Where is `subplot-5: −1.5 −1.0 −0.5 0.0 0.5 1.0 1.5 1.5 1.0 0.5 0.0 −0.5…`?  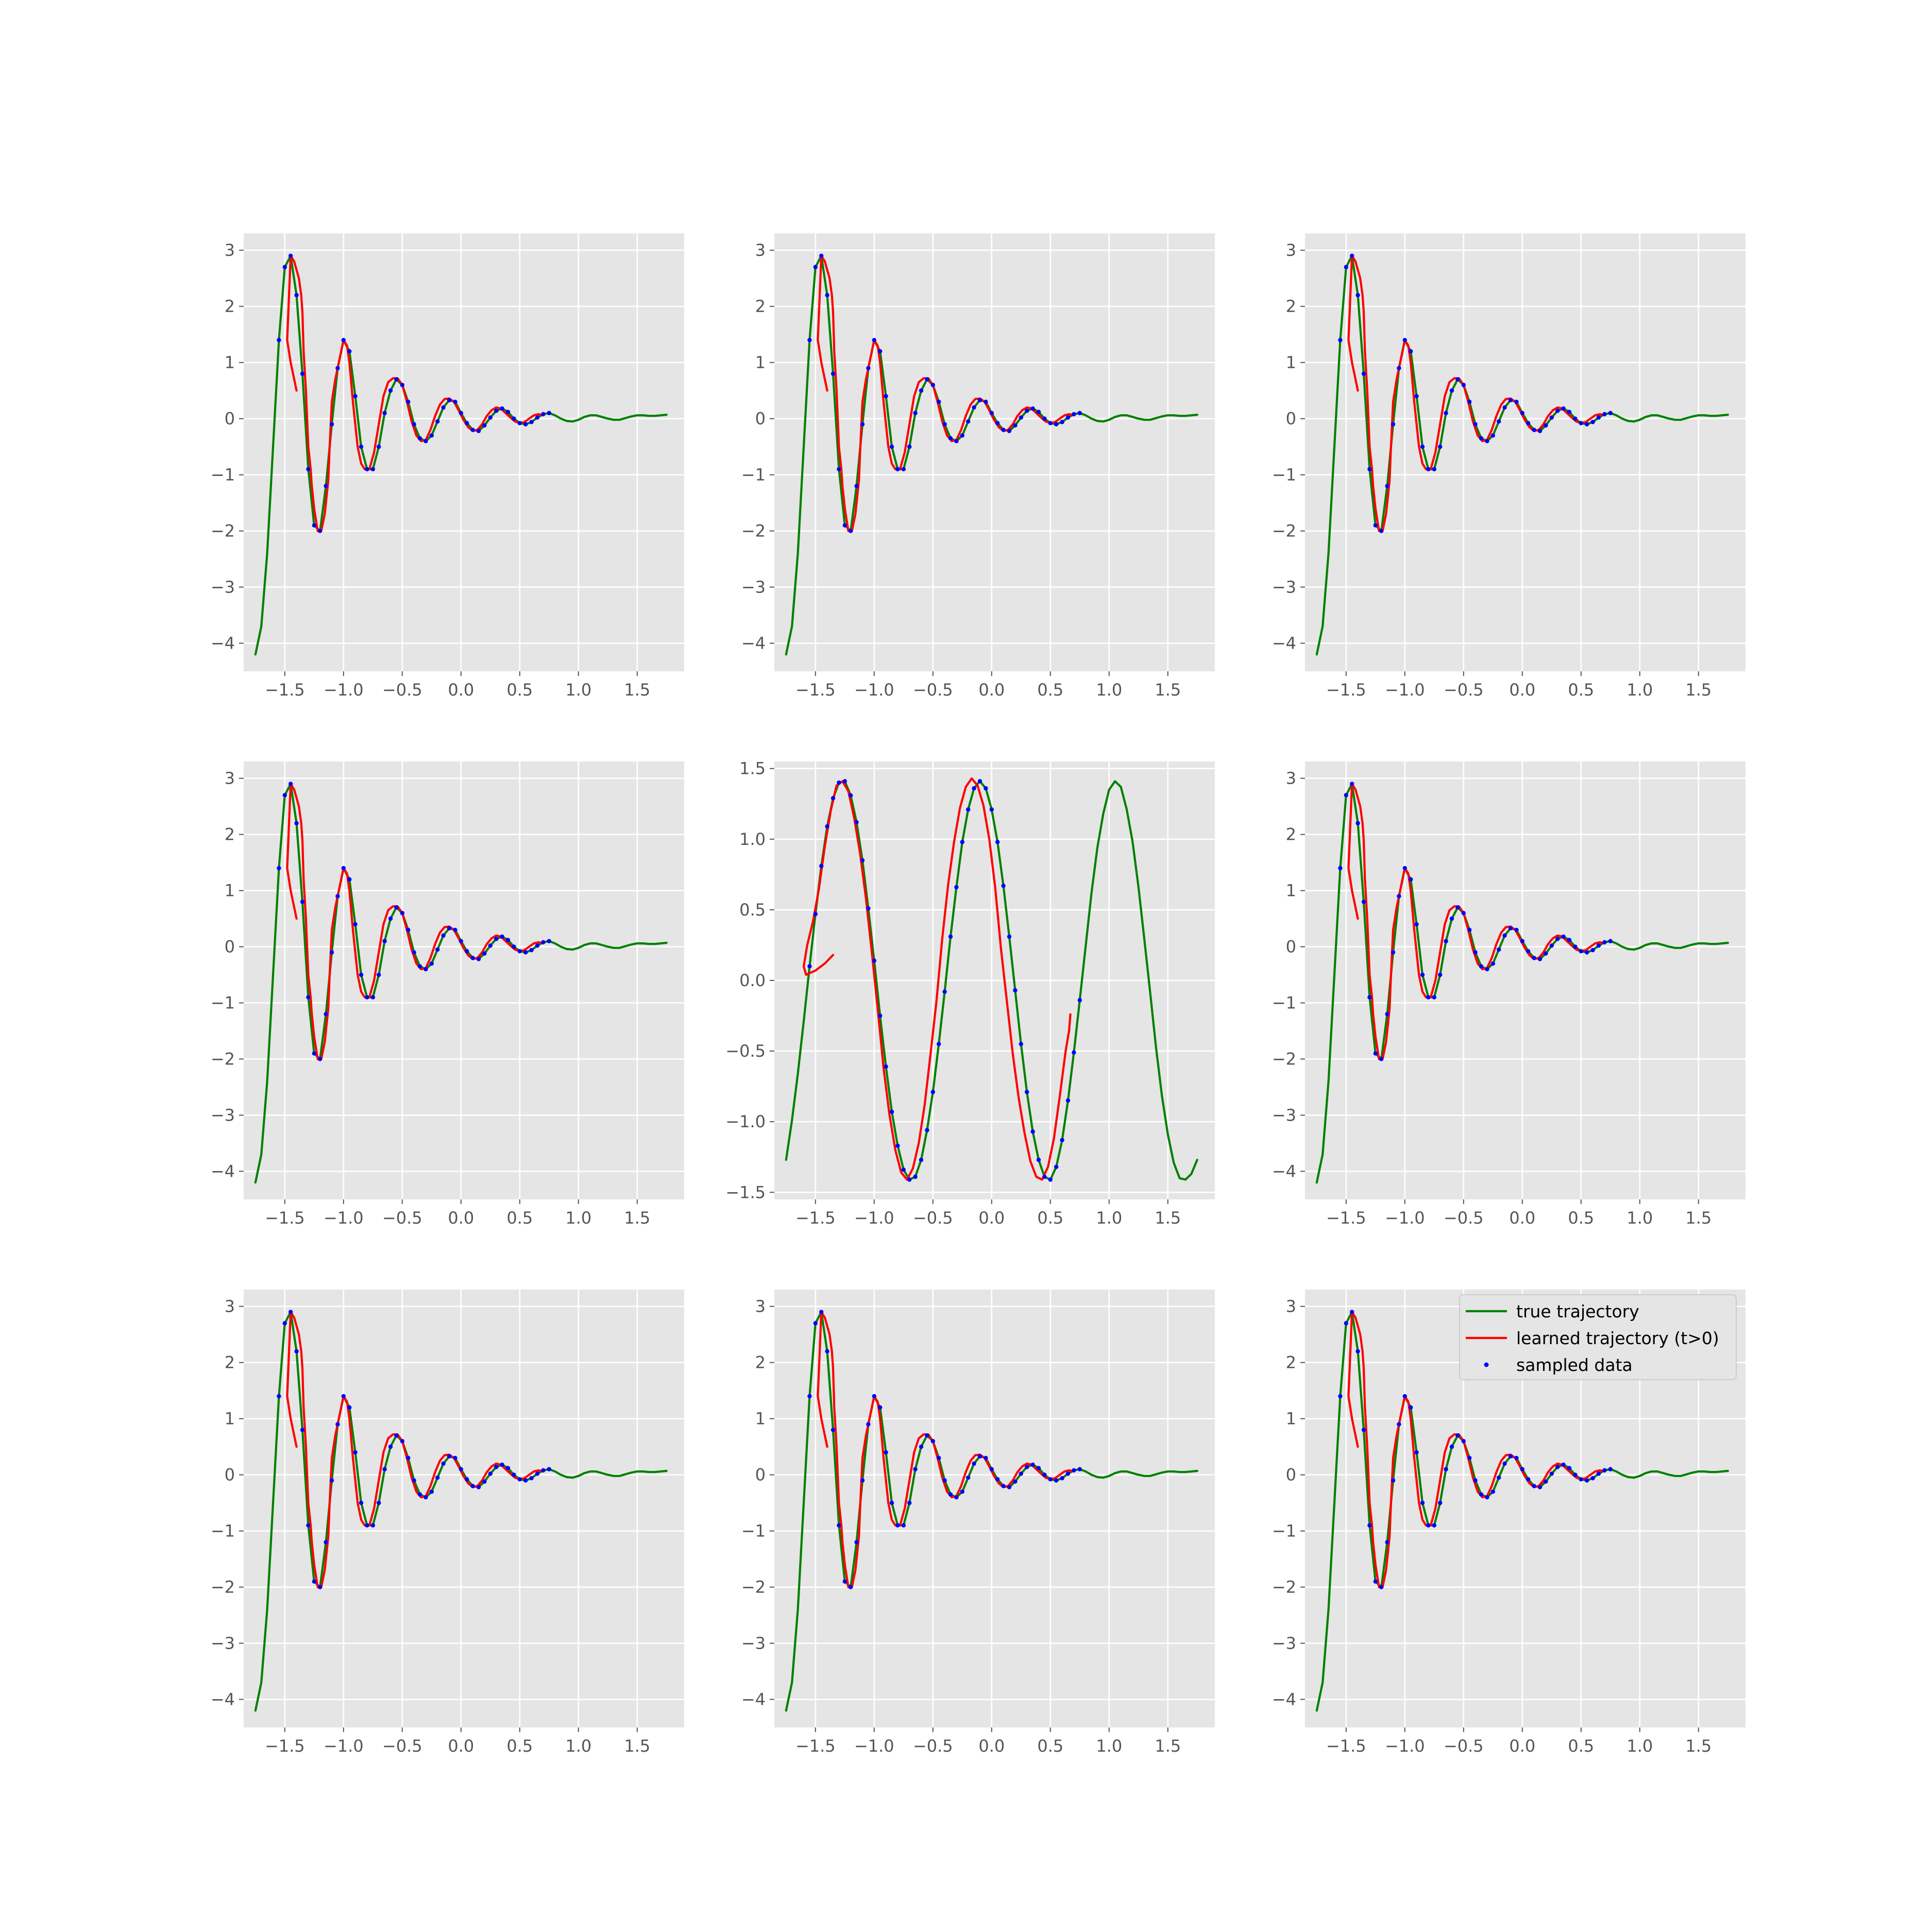
subplot-5: −1.5 −1.0 −0.5 0.0 0.5 1.0 1.5 1.5 1.0 0.5 0.0 −0.5… is located at coordinates (970, 993).